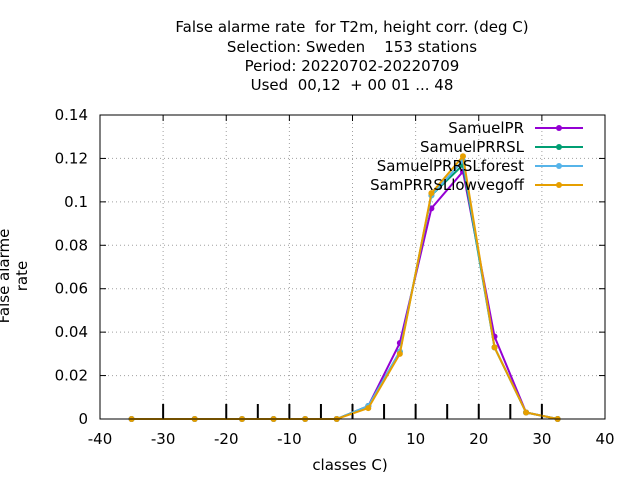 Image resolution: width=640 pixels, height=480 pixels. I want to click on x-tick-label: -20, so click(226, 439).